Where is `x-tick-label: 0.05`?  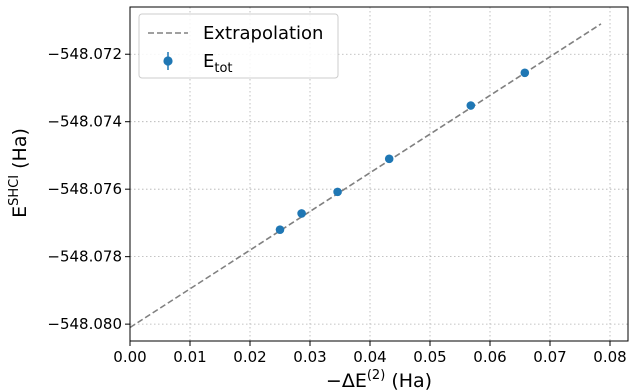
x-tick-label: 0.05 is located at coordinates (429, 357).